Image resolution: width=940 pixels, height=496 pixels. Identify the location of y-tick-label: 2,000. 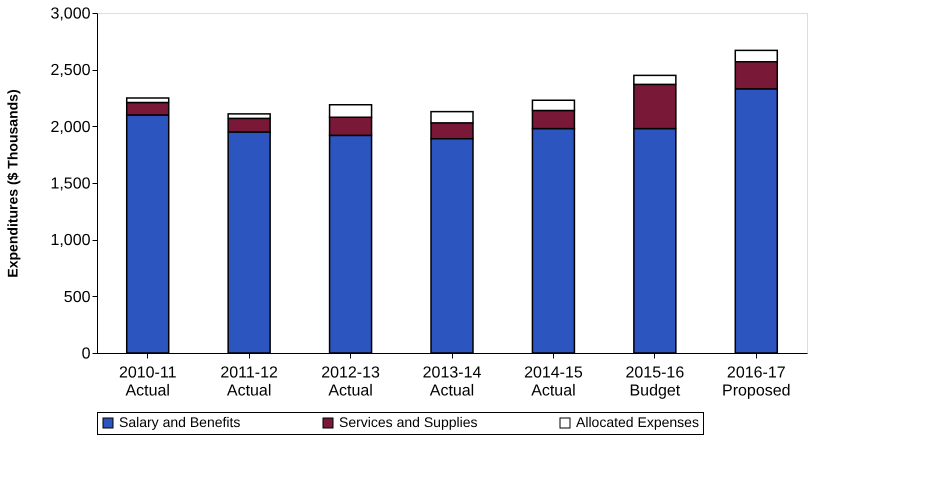
(70, 127).